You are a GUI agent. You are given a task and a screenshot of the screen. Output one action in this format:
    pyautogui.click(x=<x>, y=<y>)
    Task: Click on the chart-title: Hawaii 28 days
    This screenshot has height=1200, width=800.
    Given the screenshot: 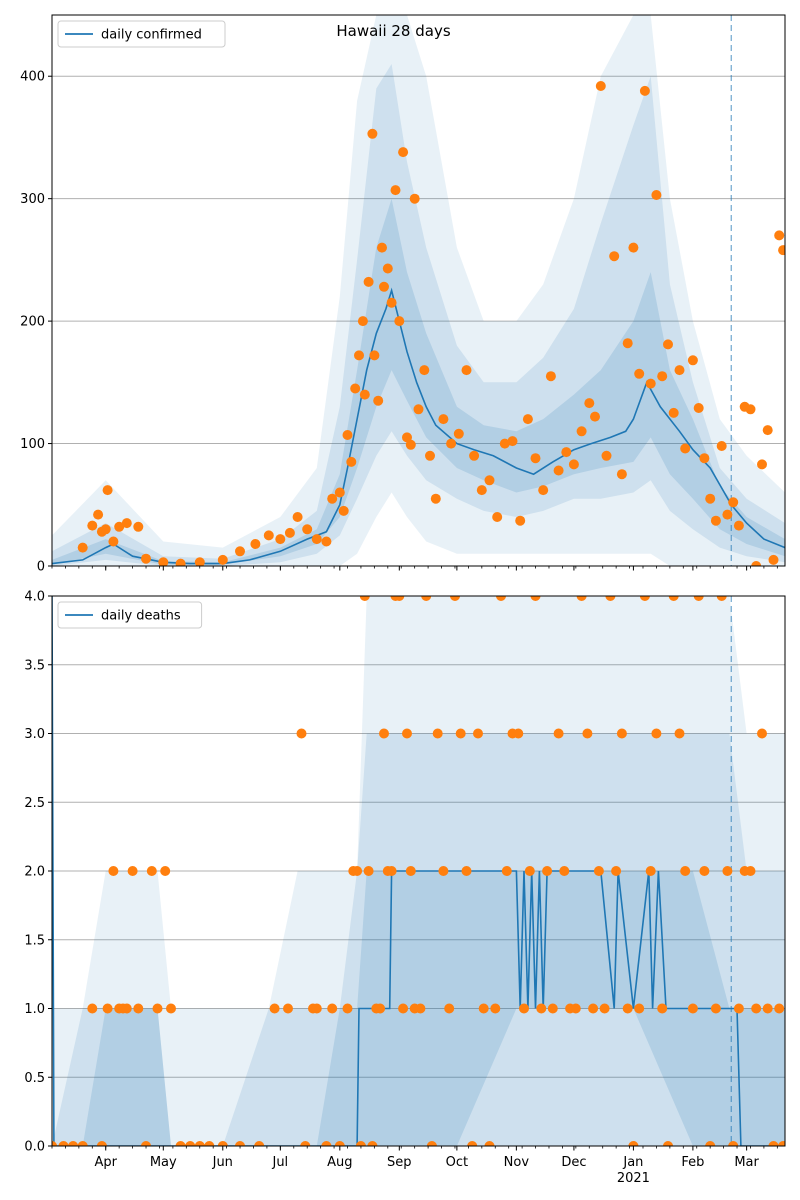 What is the action you would take?
    pyautogui.click(x=393, y=31)
    